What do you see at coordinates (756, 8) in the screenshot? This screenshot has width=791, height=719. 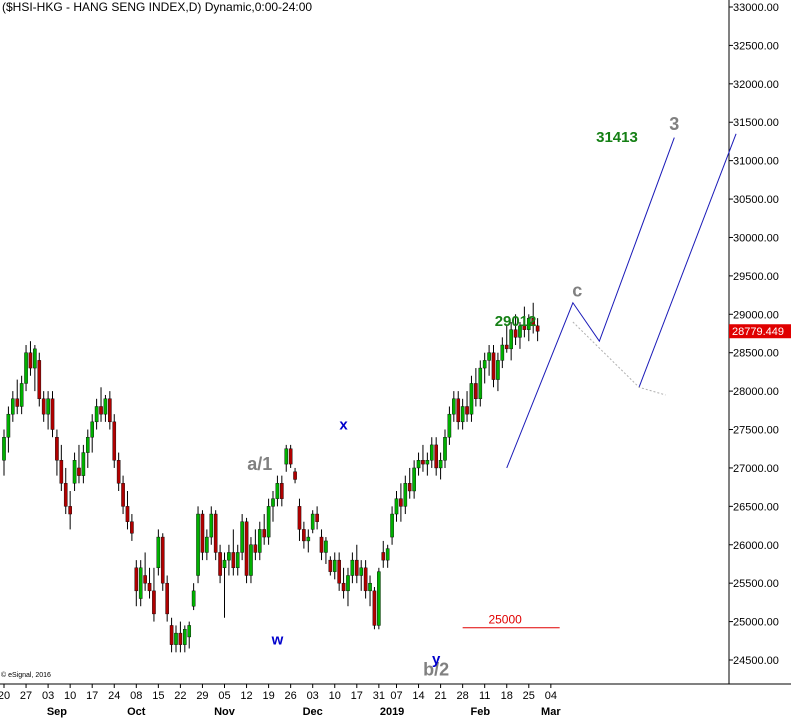 I see `y-tick-label: 33000.00` at bounding box center [756, 8].